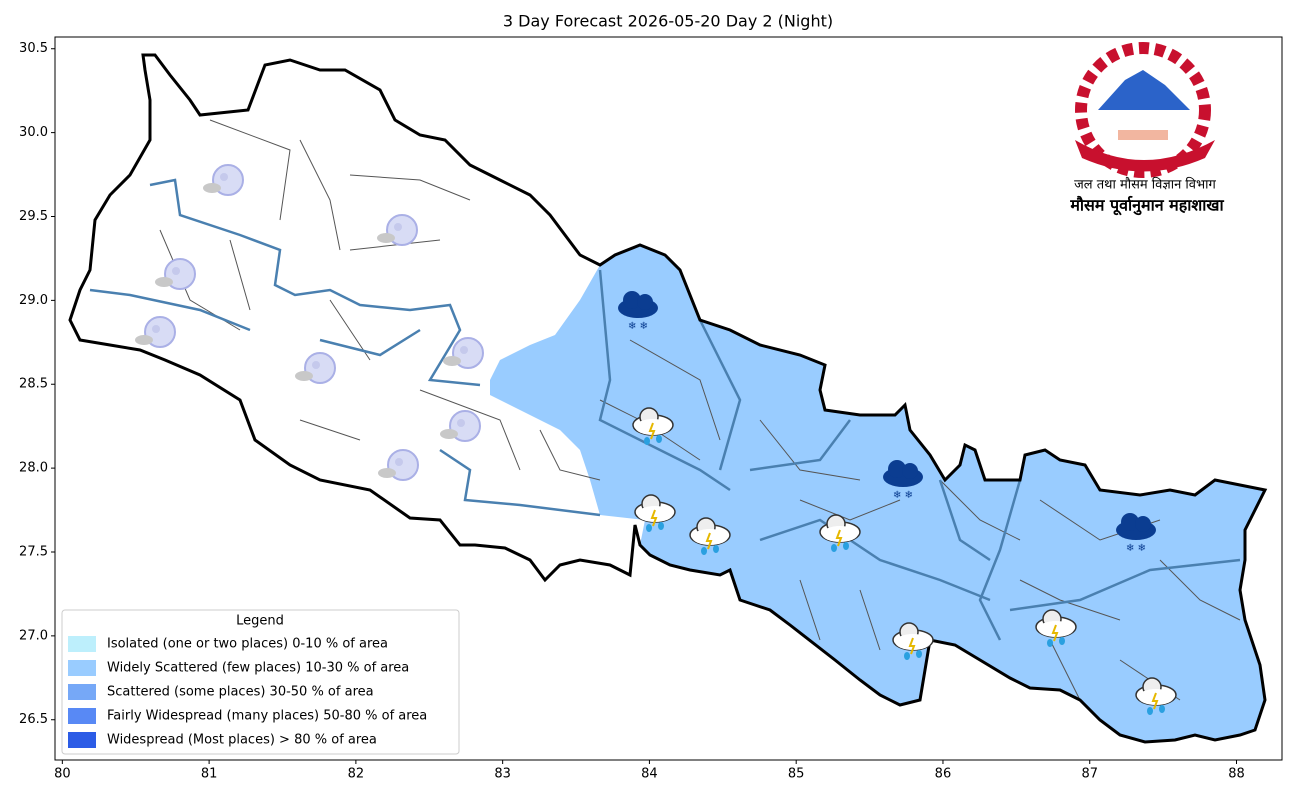 The width and height of the screenshot is (1300, 804). Describe the element at coordinates (1236, 774) in the screenshot. I see `x-tick-label: 88` at that location.